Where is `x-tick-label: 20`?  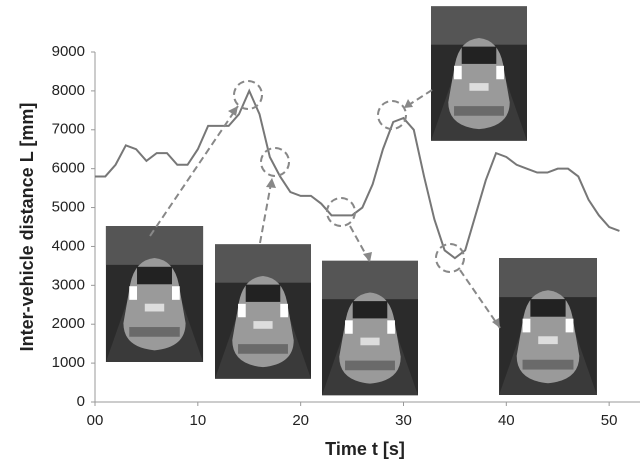
x-tick-label: 20 is located at coordinates (300, 420).